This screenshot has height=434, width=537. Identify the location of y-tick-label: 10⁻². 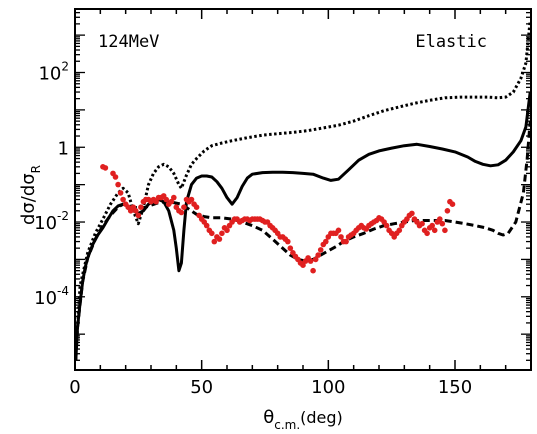
(51, 221).